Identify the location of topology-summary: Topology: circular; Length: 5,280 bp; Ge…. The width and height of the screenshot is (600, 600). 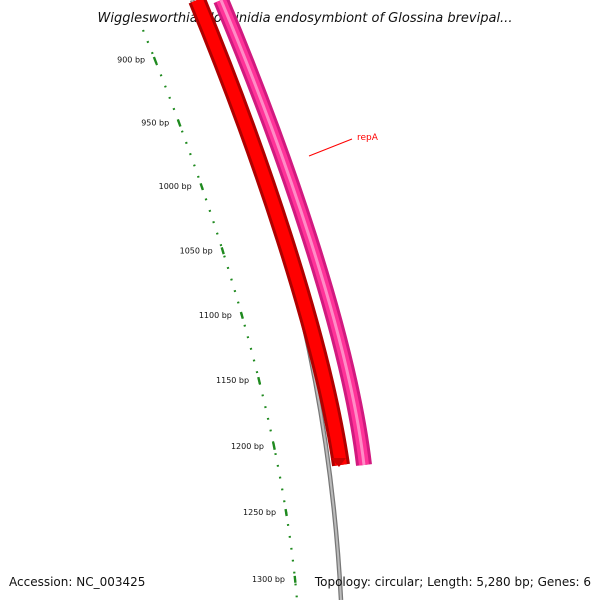
(452, 582).